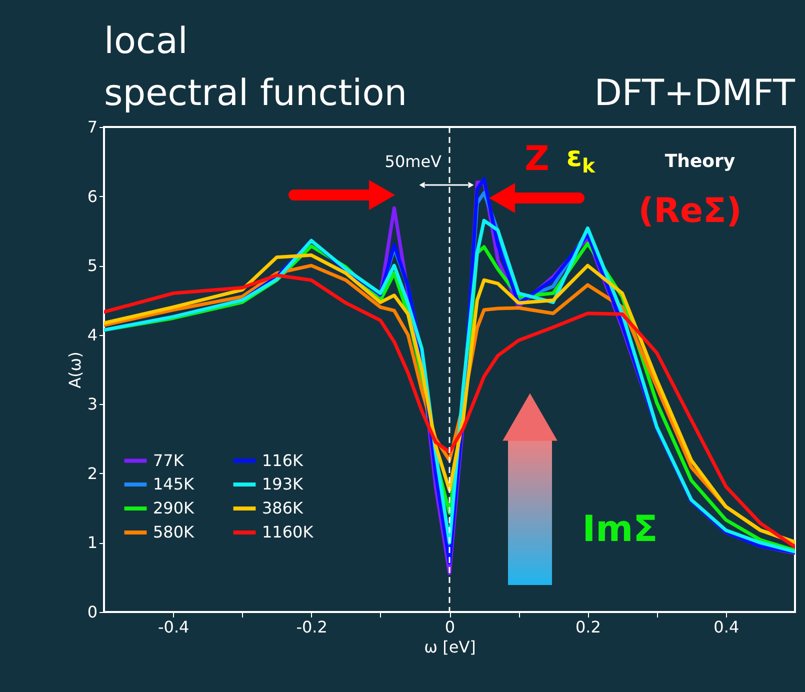 This screenshot has width=805, height=692. I want to click on annotation: (ReΣ), so click(690, 211).